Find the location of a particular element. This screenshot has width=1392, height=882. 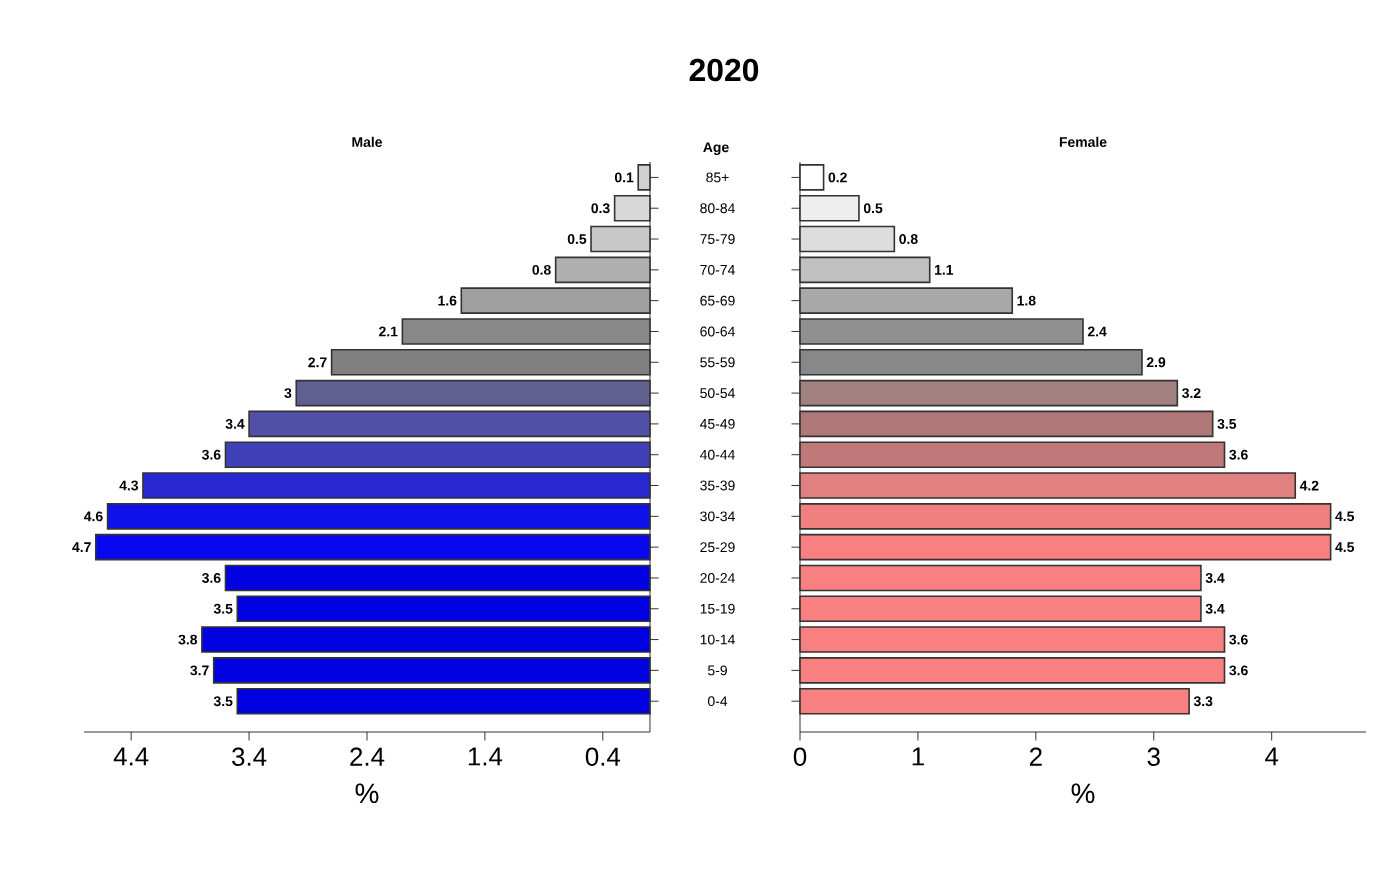

x-tick-label: 1.4 is located at coordinates (485, 756).